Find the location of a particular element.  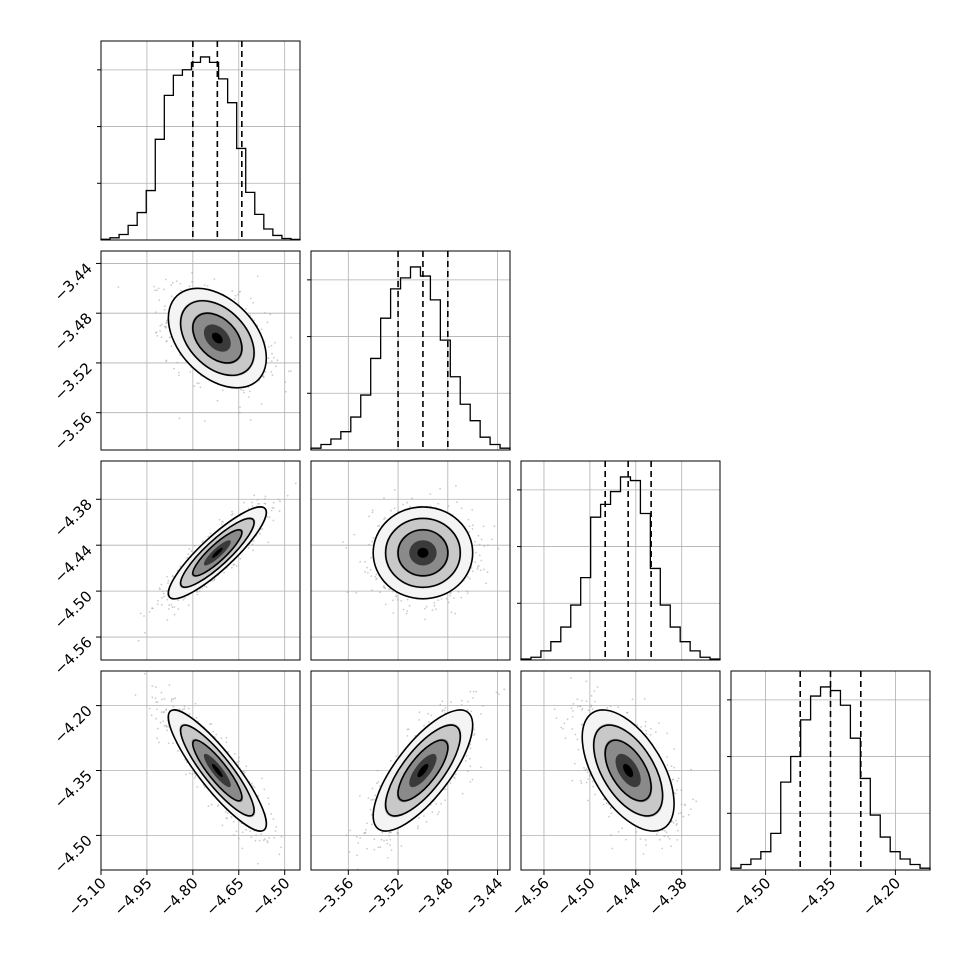

x-tick-label: −4.56 is located at coordinates (530, 896).